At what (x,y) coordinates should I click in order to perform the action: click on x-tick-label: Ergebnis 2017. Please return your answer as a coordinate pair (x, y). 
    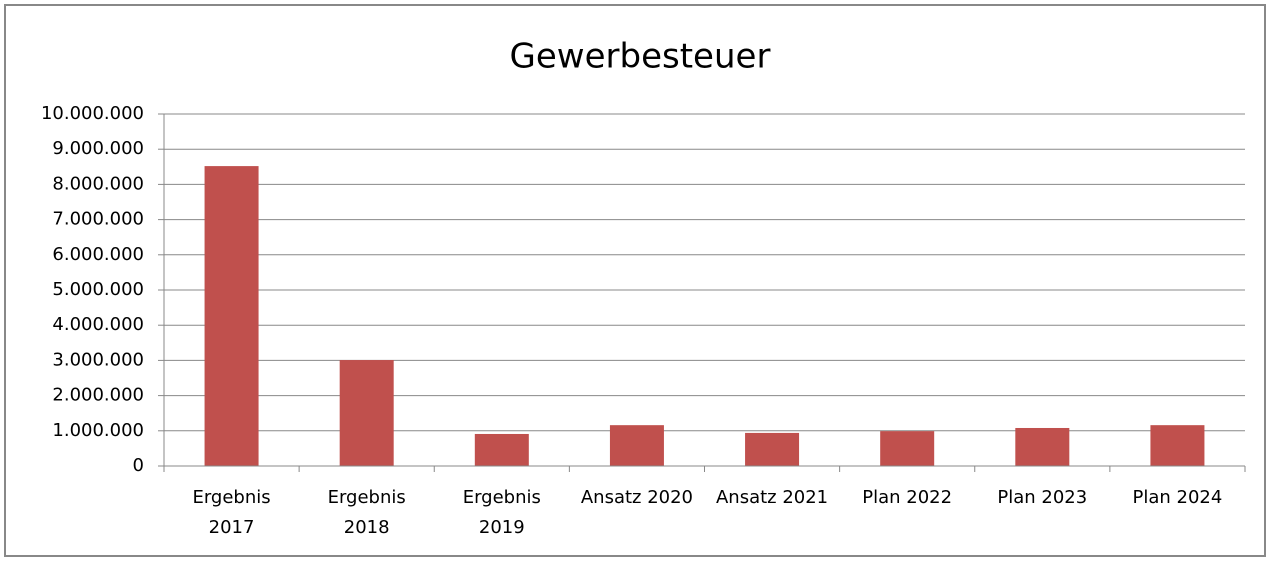
    Looking at the image, I should click on (231, 512).